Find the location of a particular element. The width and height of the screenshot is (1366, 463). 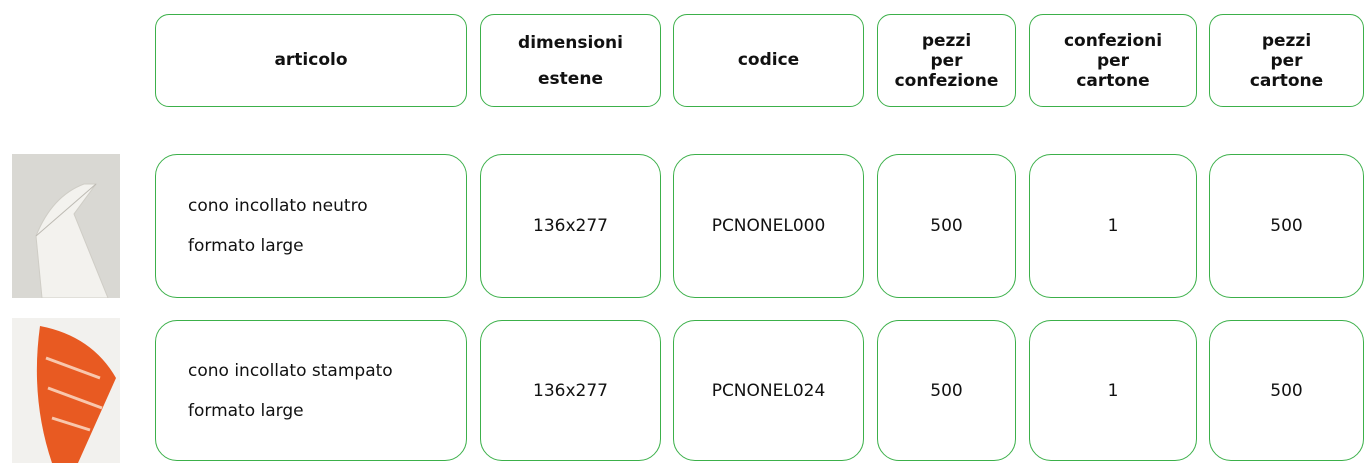

cell-text: PCNONEL000 is located at coordinates (768, 226).